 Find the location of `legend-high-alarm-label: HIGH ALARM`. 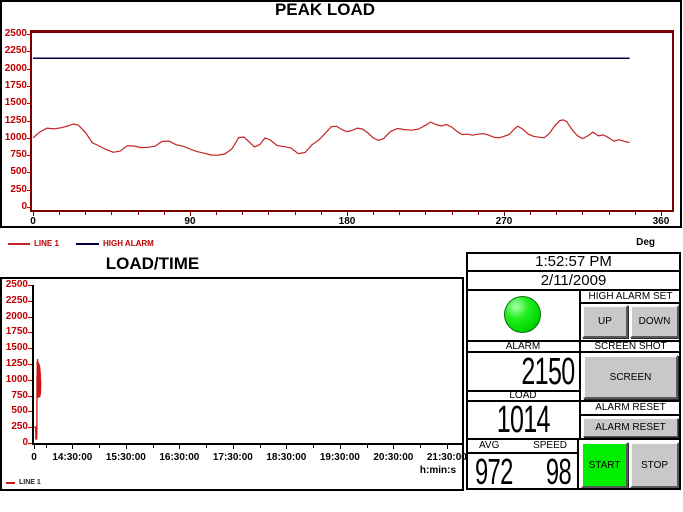

legend-high-alarm-label: HIGH ALARM is located at coordinates (128, 243).